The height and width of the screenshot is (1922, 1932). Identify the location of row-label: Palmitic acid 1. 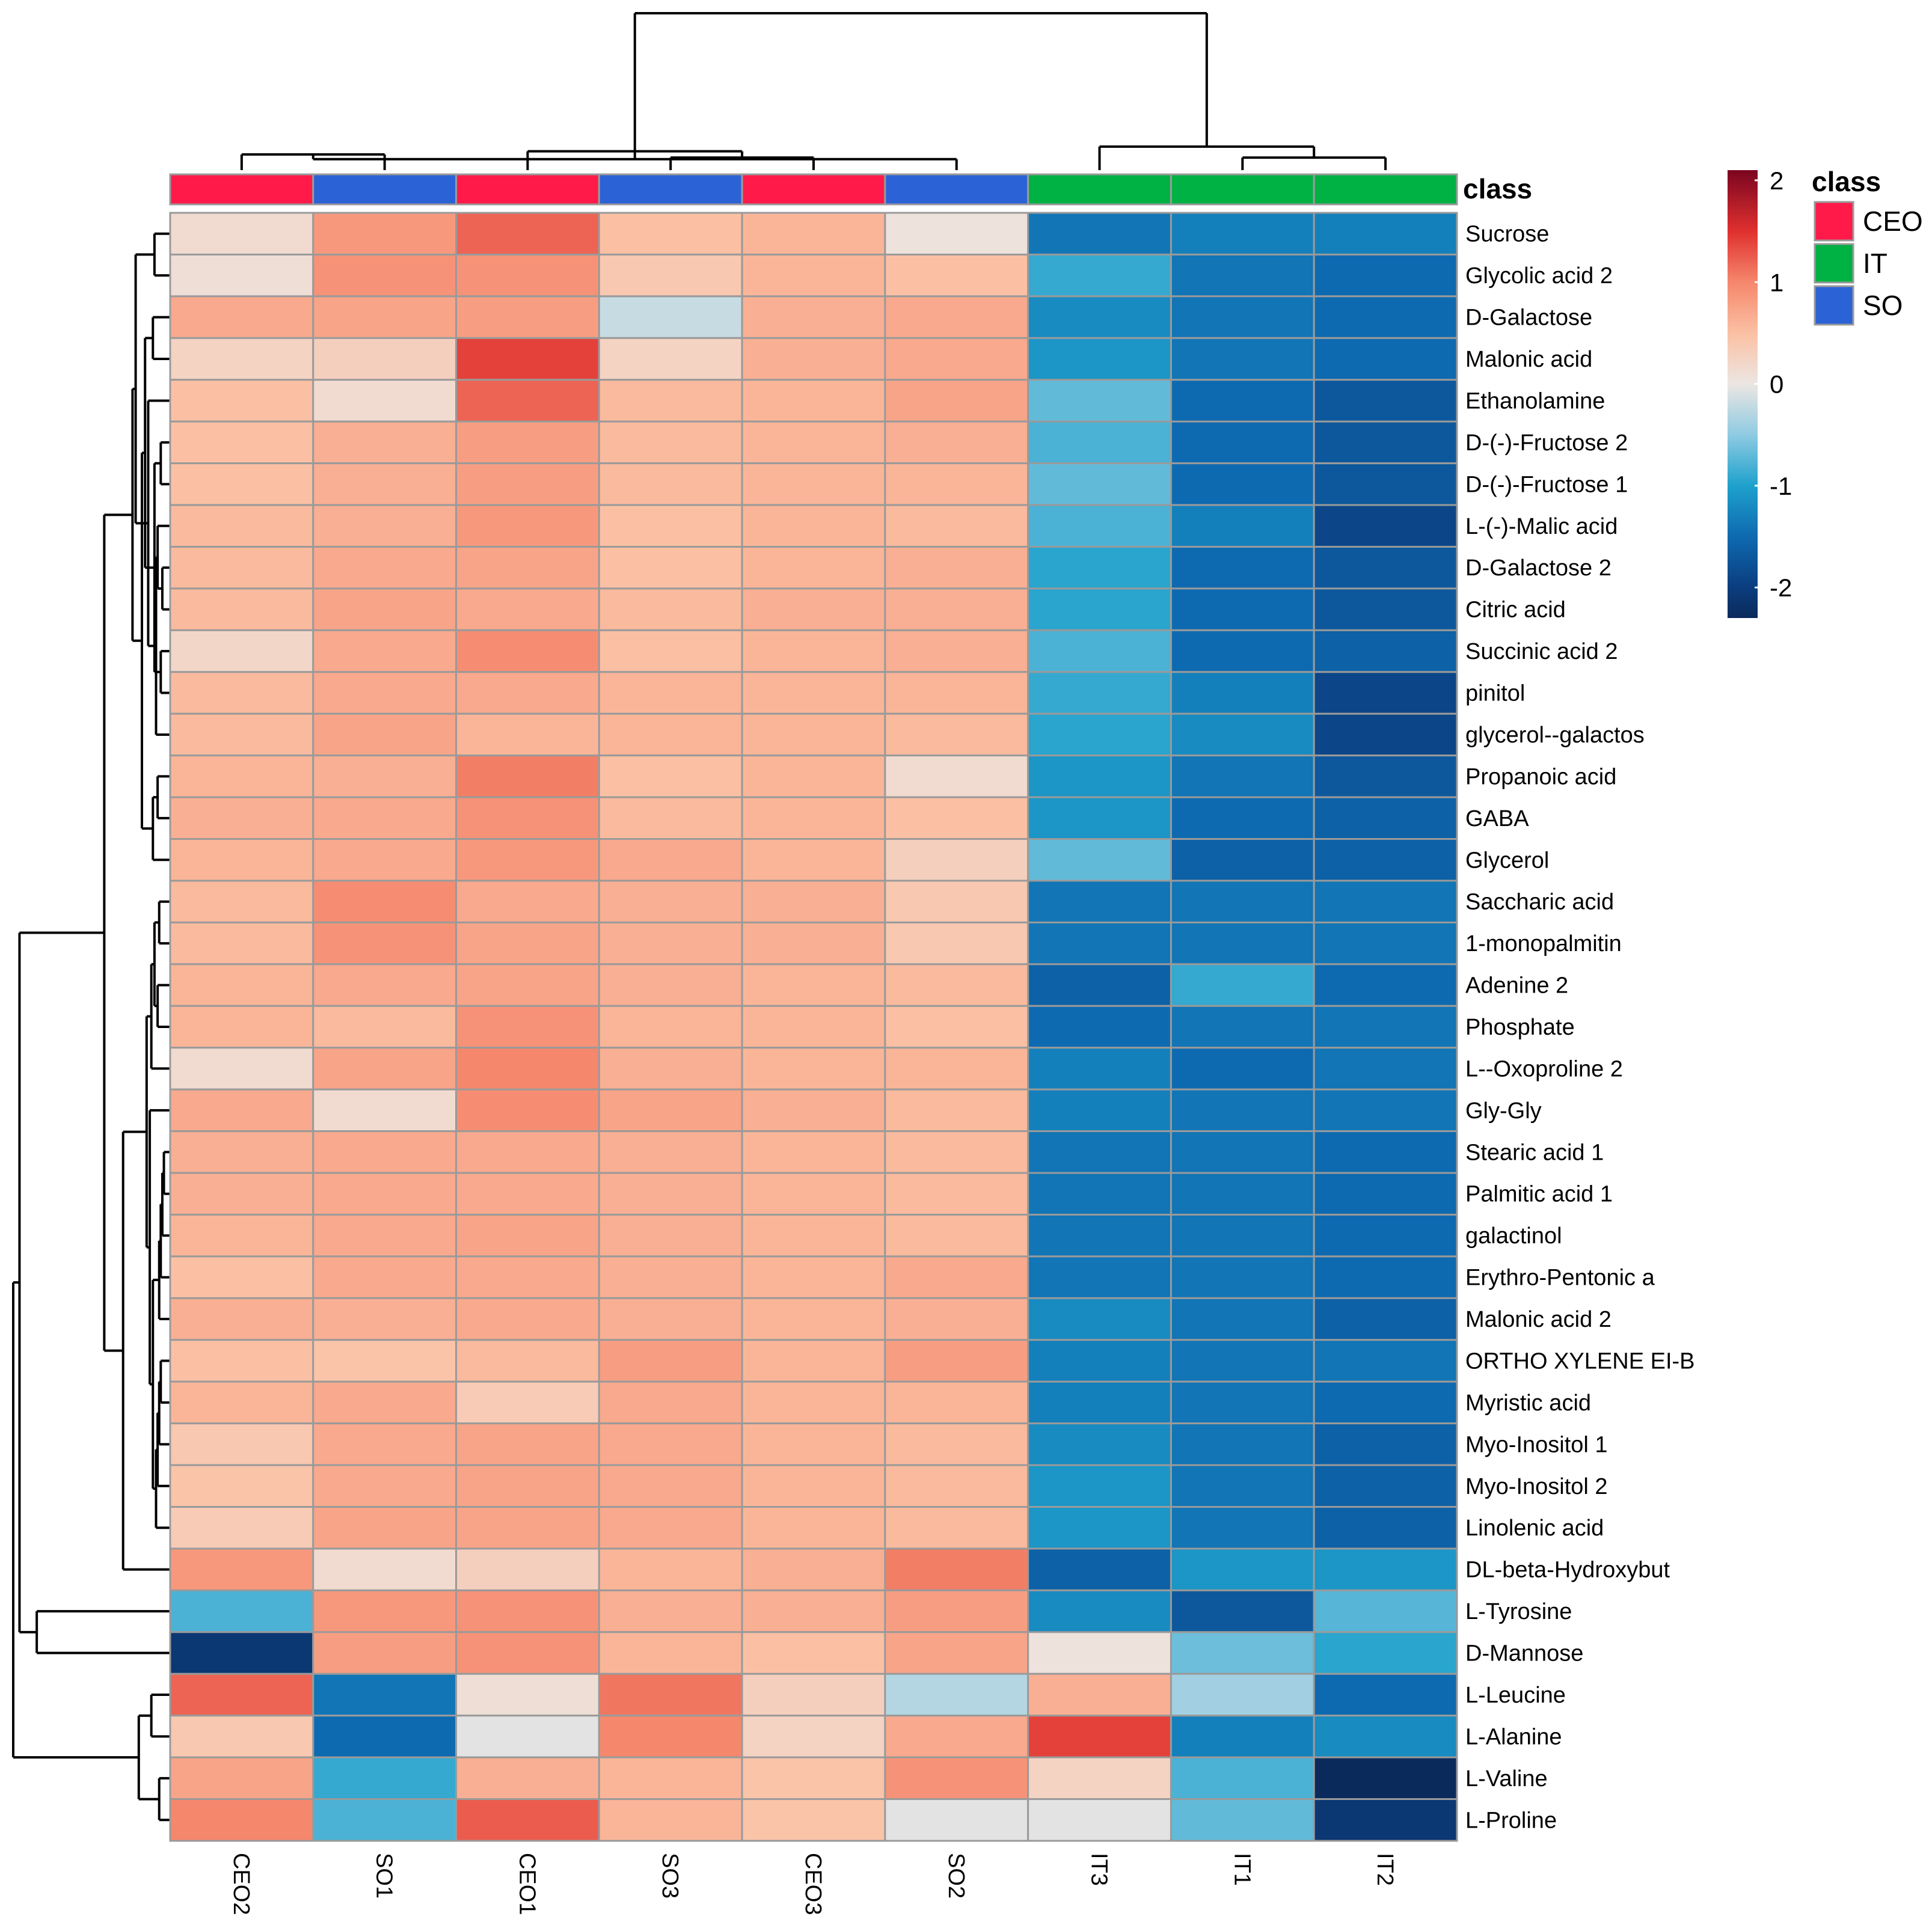
(1539, 1194).